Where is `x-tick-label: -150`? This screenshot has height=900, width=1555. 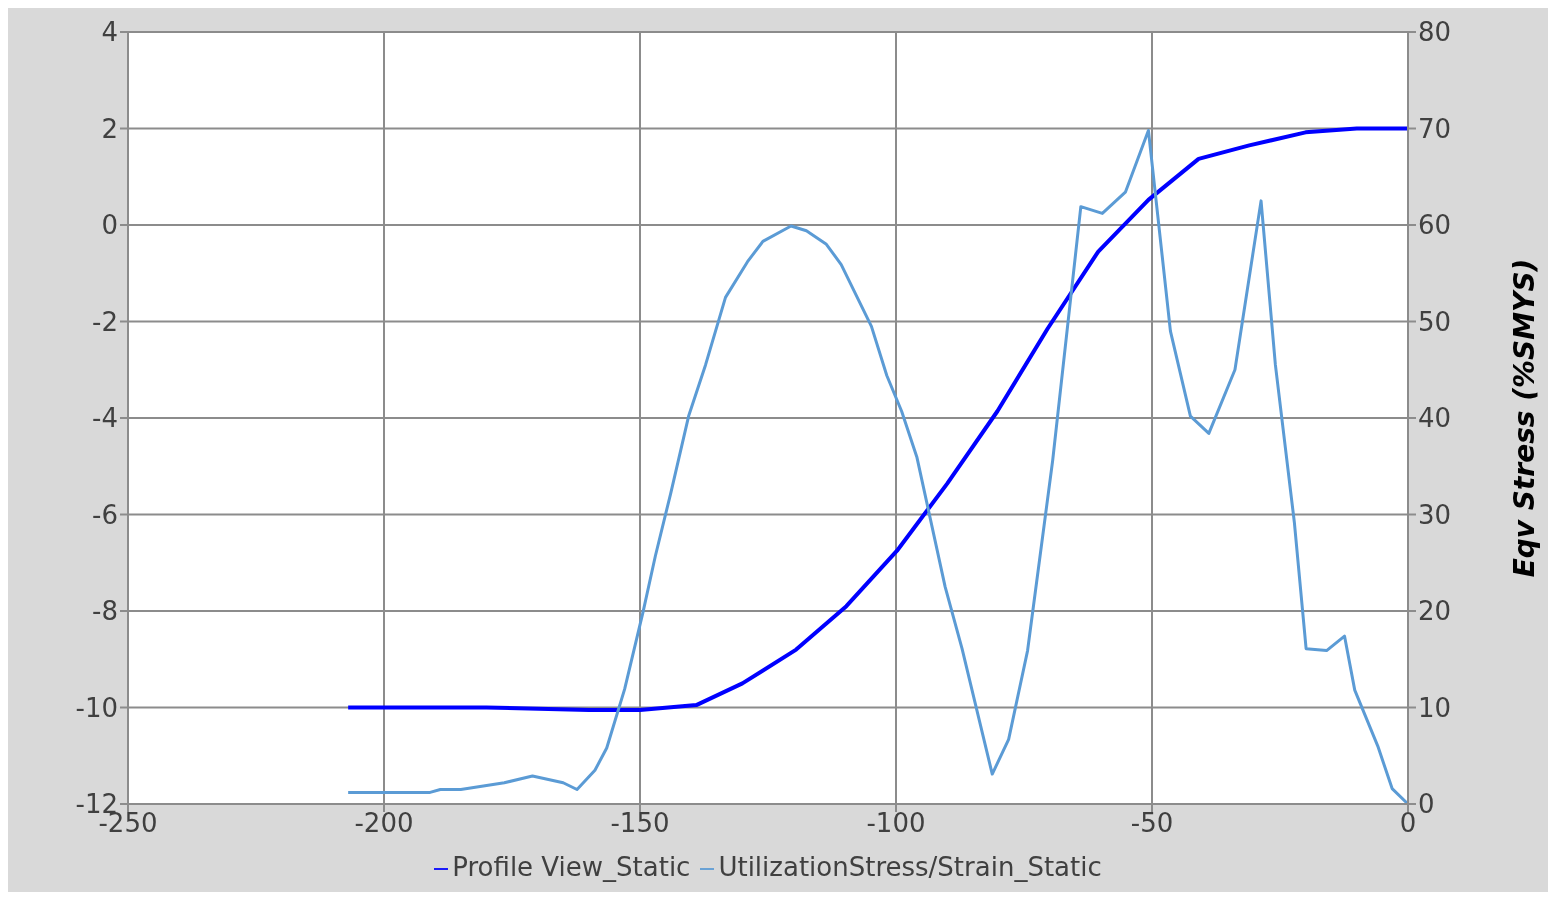
x-tick-label: -150 is located at coordinates (640, 823).